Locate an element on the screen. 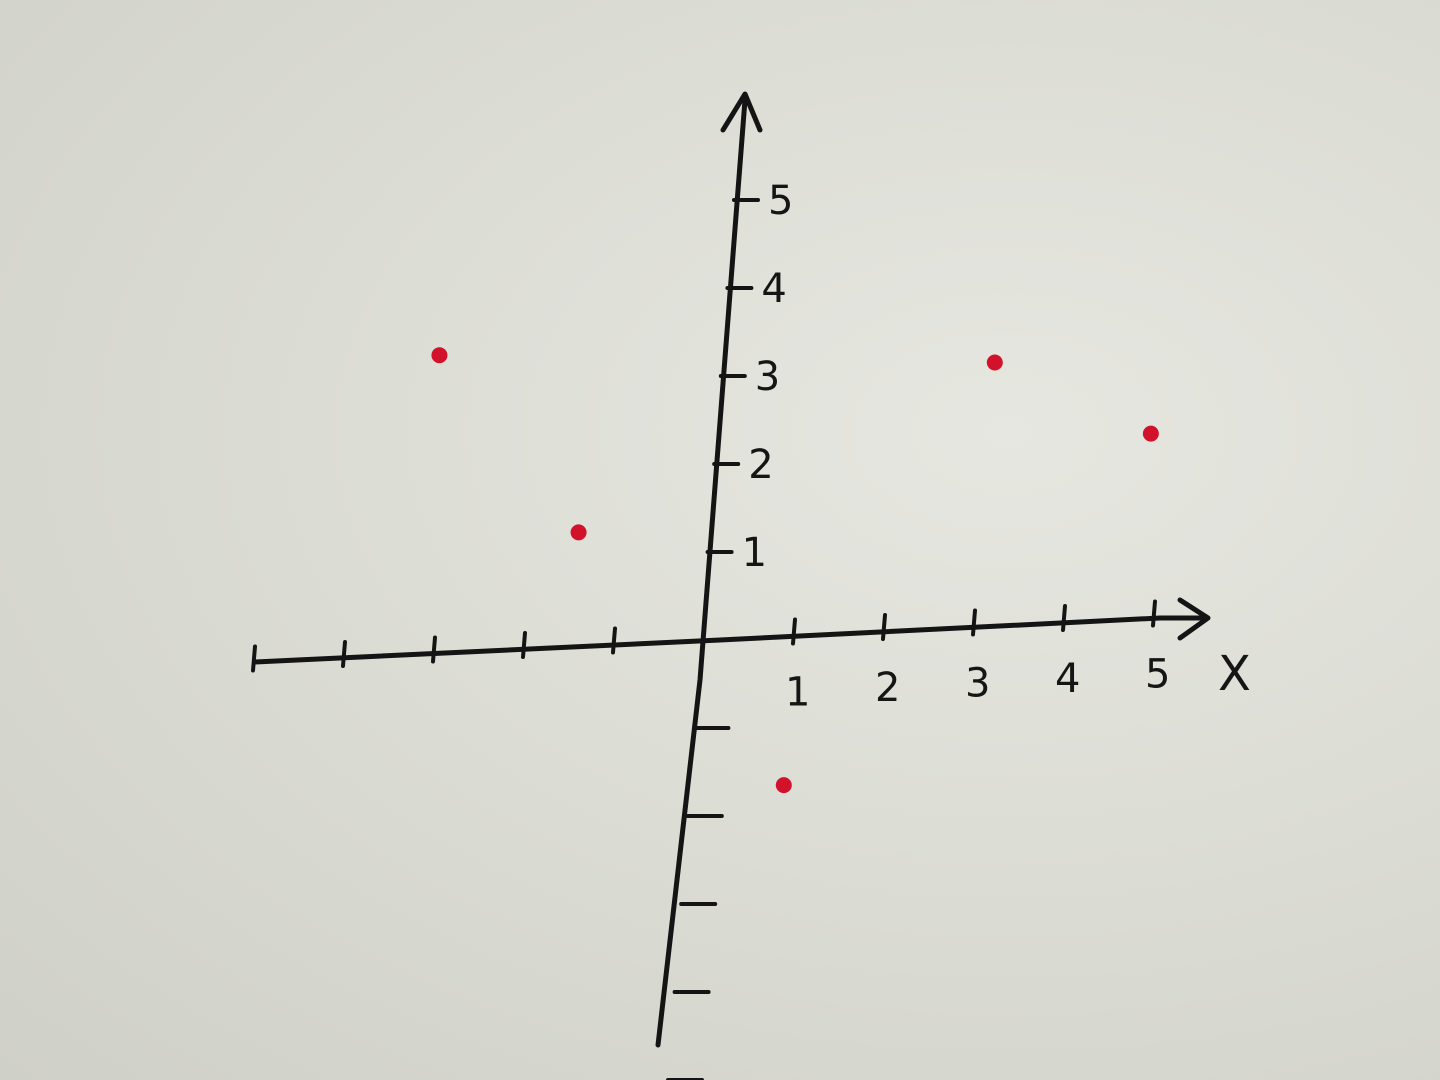 The width and height of the screenshot is (1440, 1080). y-tick-label: 2 is located at coordinates (760, 465).